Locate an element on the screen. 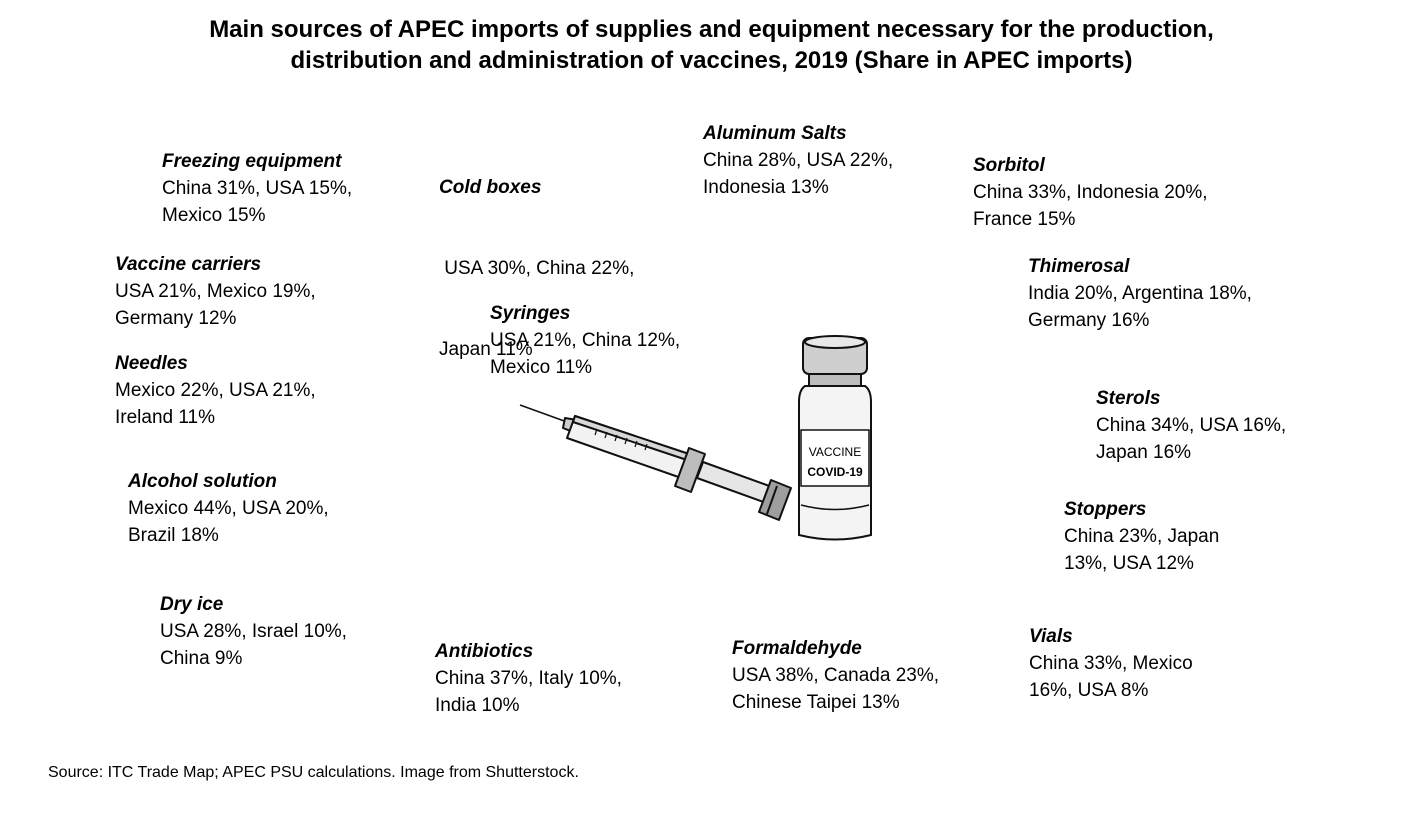 Image resolution: width=1423 pixels, height=821 pixels. vial-label-covid: COVID-19 is located at coordinates (835, 472).